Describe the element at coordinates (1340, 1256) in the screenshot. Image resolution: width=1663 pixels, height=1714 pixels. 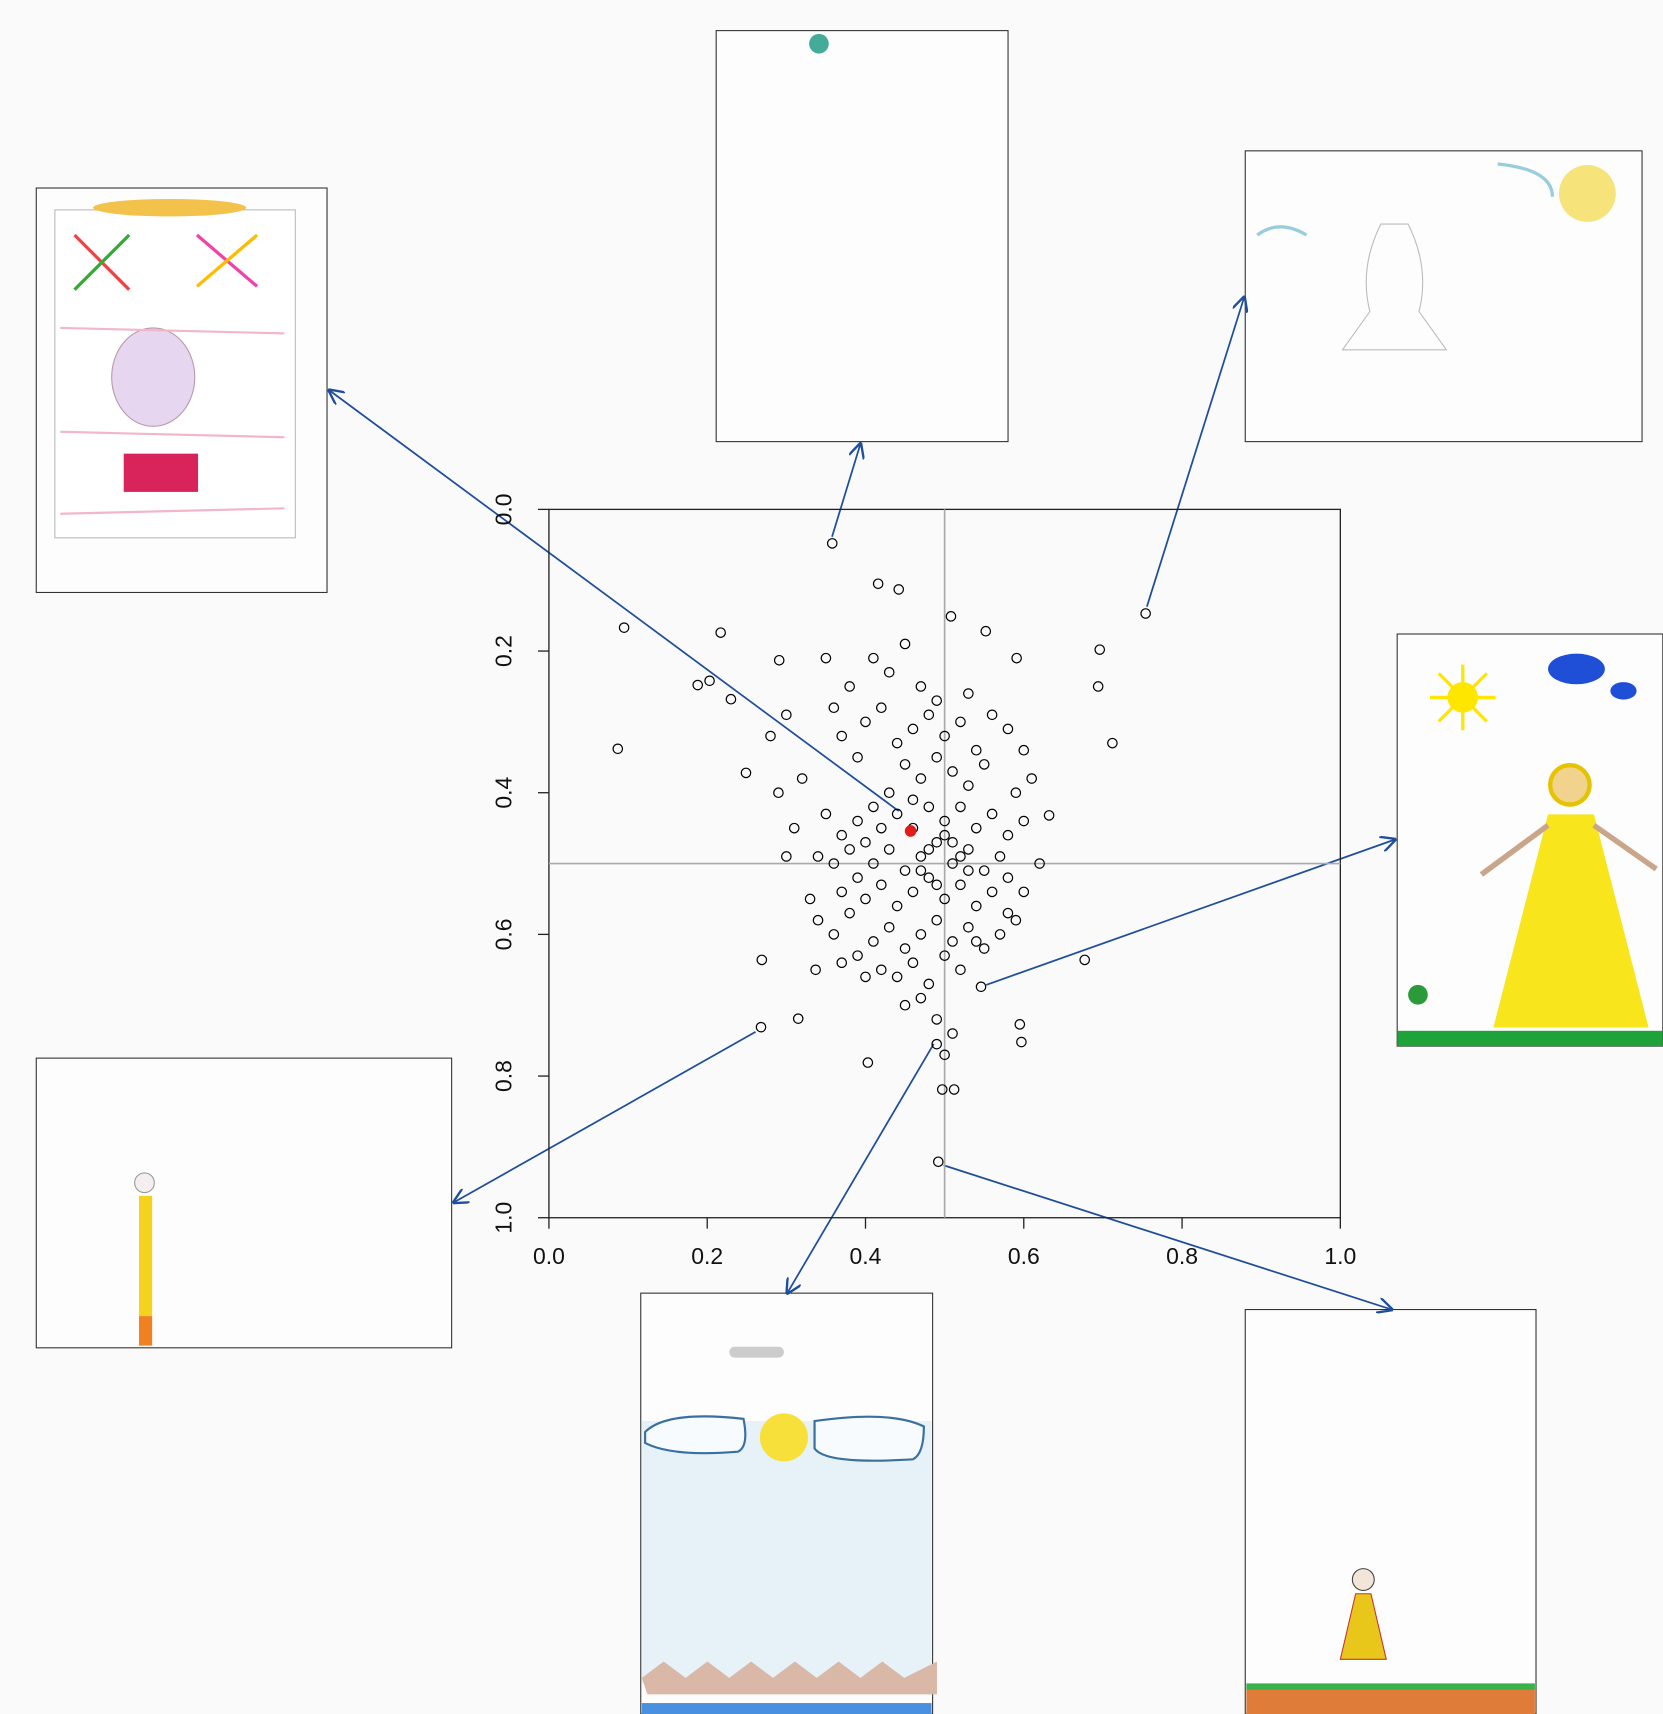
I see `x-tick-label: 1.0` at that location.